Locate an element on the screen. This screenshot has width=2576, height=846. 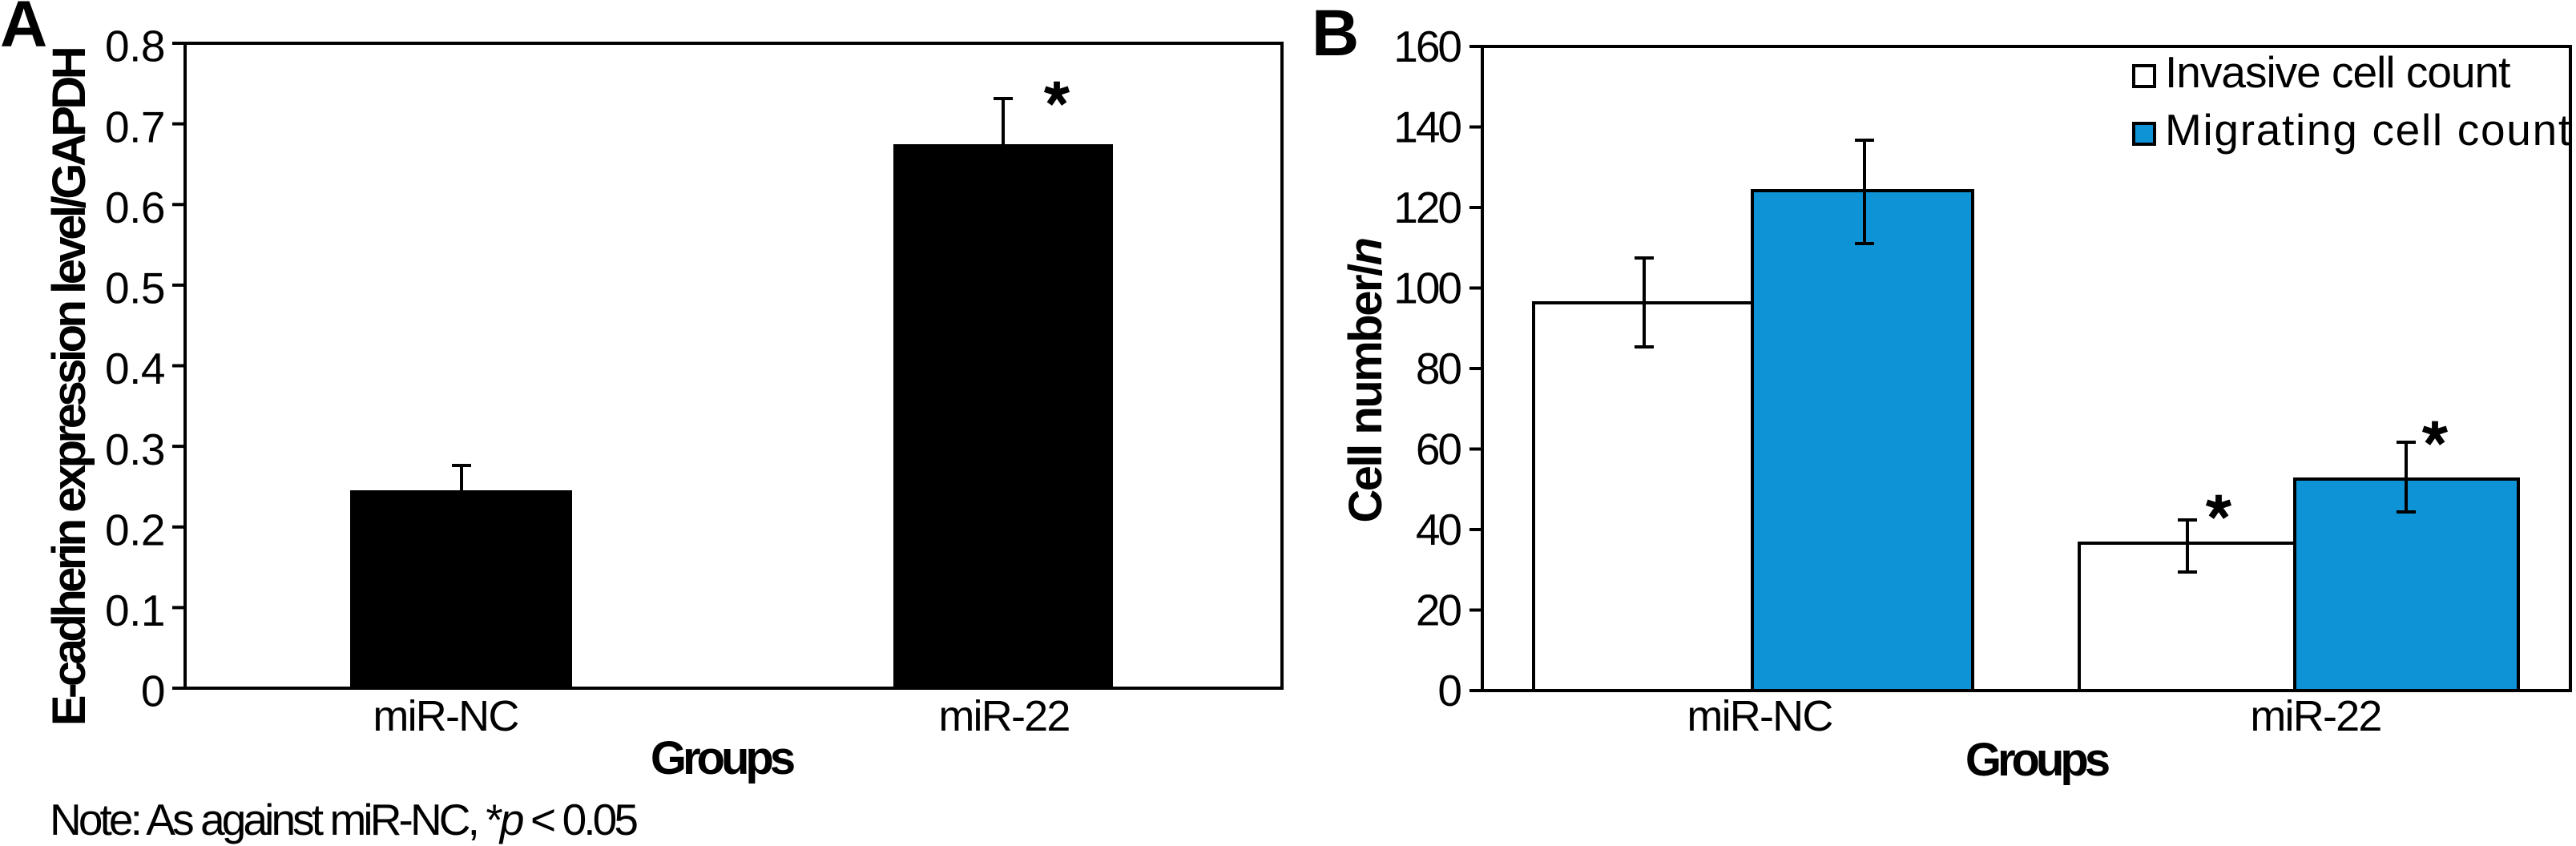
svg-text: 20 is located at coordinates (1438, 610).